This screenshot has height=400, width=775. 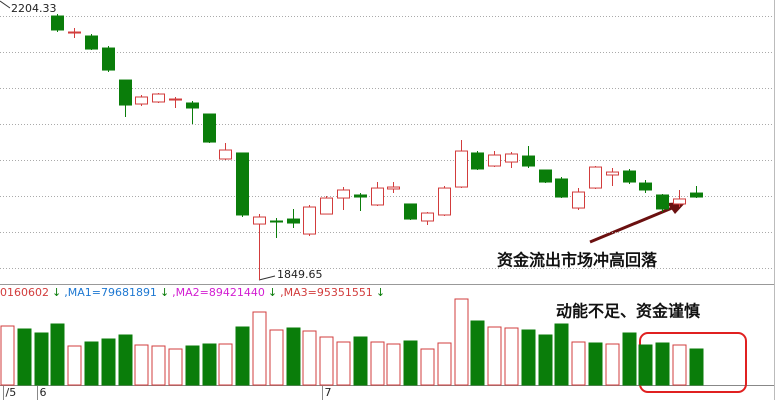 What do you see at coordinates (34, 8) in the screenshot?
I see `high-label: 2204.33` at bounding box center [34, 8].